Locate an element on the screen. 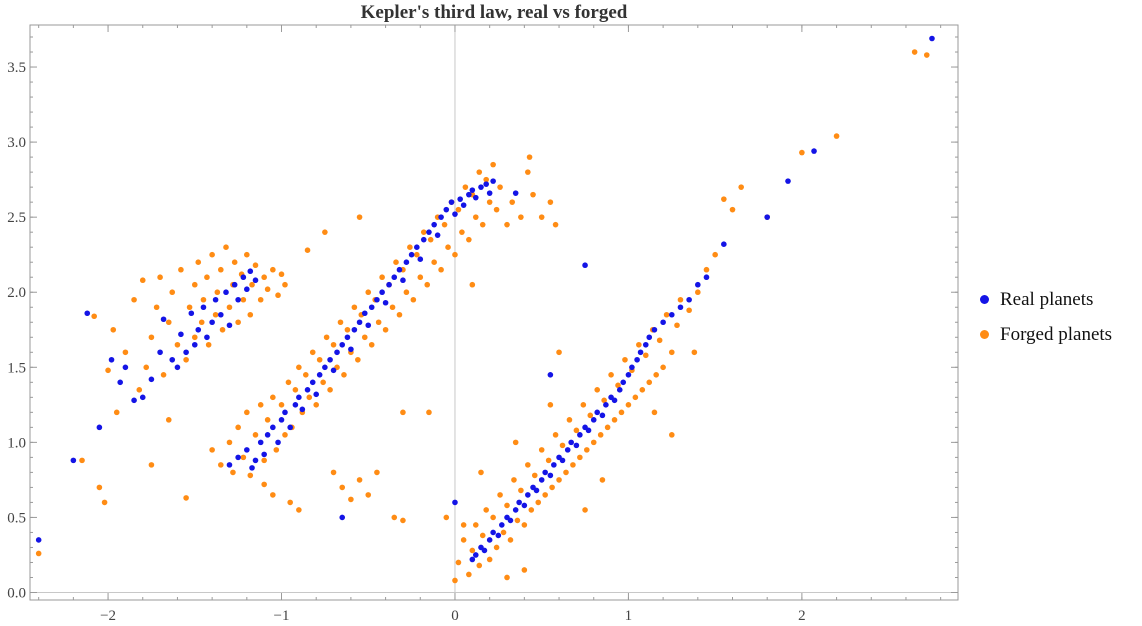 The image size is (1142, 626). legend-label-forged: Forged planets is located at coordinates (1056, 334).